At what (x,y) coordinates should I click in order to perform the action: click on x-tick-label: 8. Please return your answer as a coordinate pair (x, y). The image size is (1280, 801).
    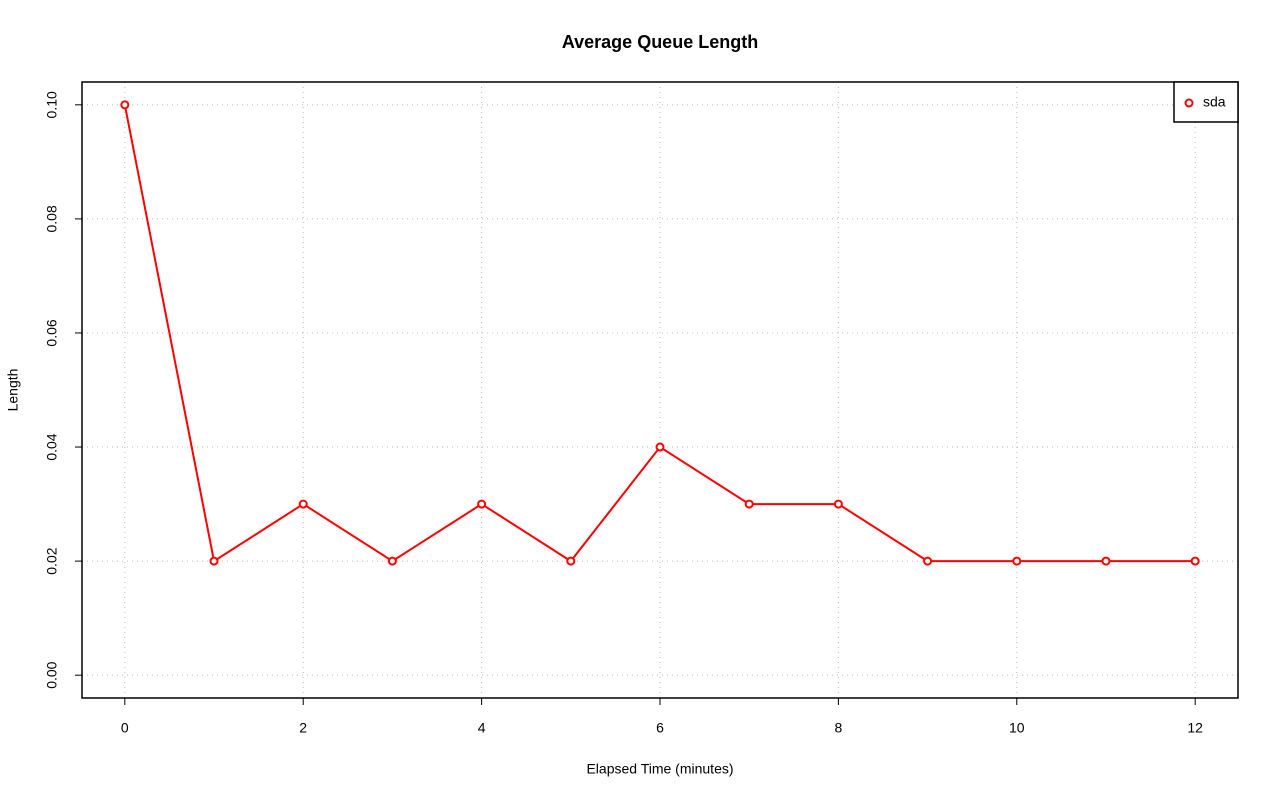
    Looking at the image, I should click on (838, 728).